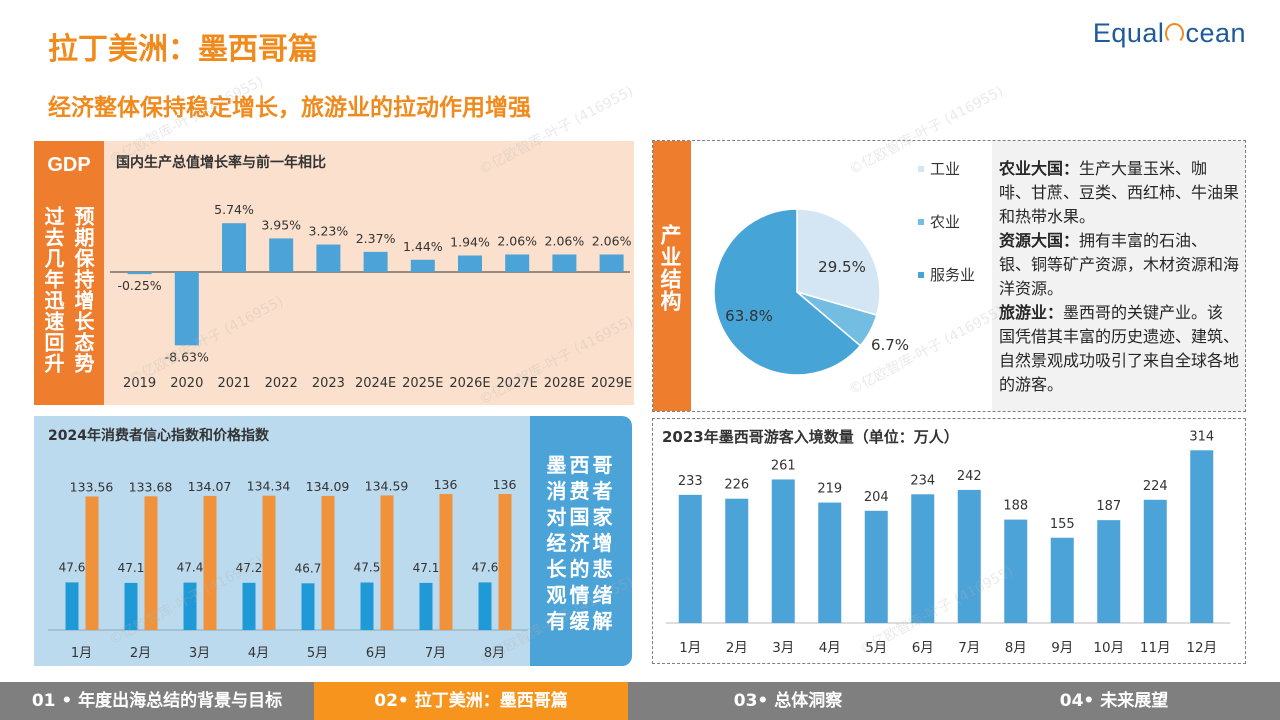  What do you see at coordinates (923, 648) in the screenshot?
I see `tourism-tick-label: 6月` at bounding box center [923, 648].